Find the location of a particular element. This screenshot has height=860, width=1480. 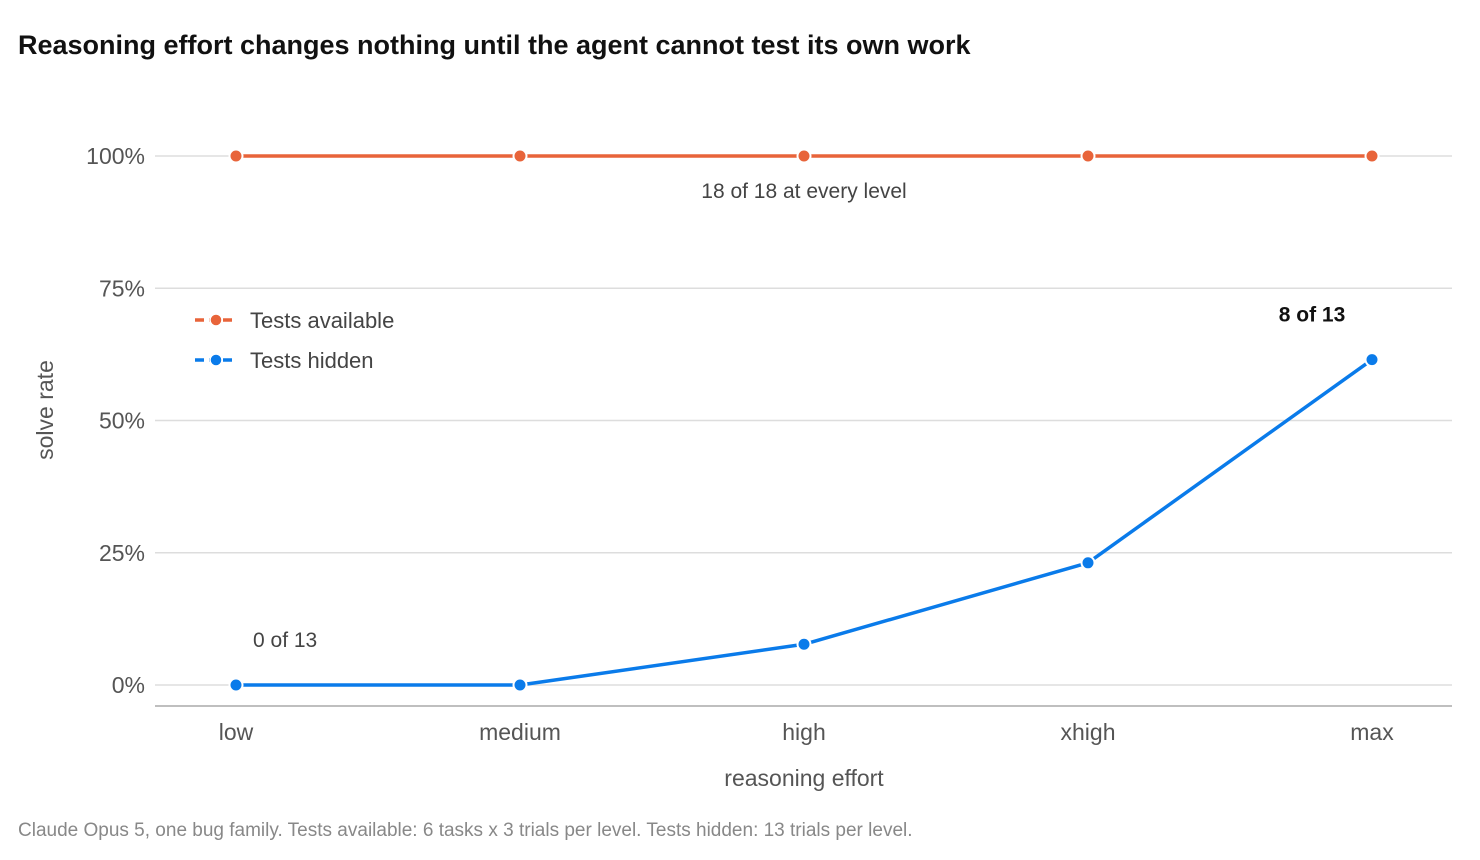

series-group is located at coordinates (804, 156).